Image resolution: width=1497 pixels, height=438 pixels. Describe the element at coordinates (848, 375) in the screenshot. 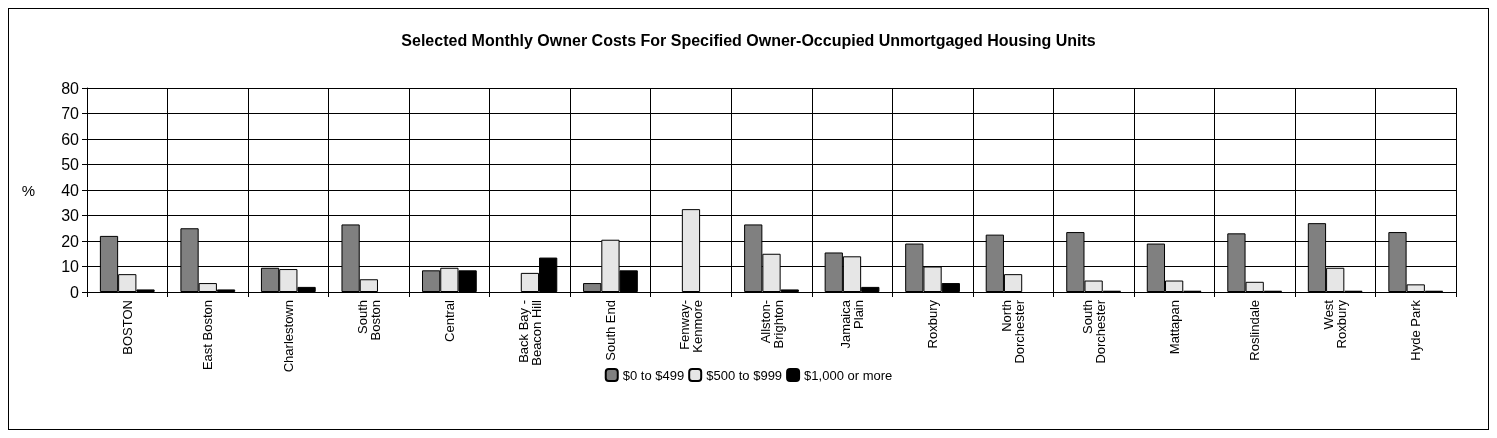

I see `legend-label: $1,000 or more` at that location.